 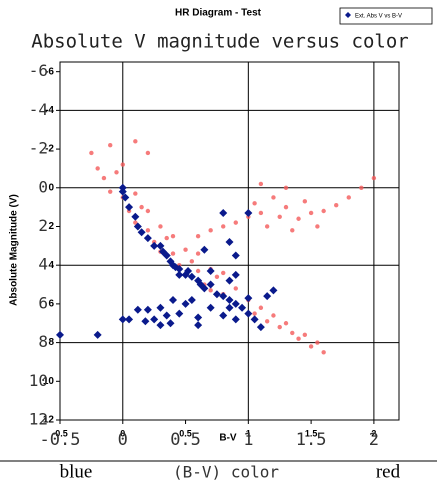 I want to click on y-tick-label: 2, so click(x=51, y=226).